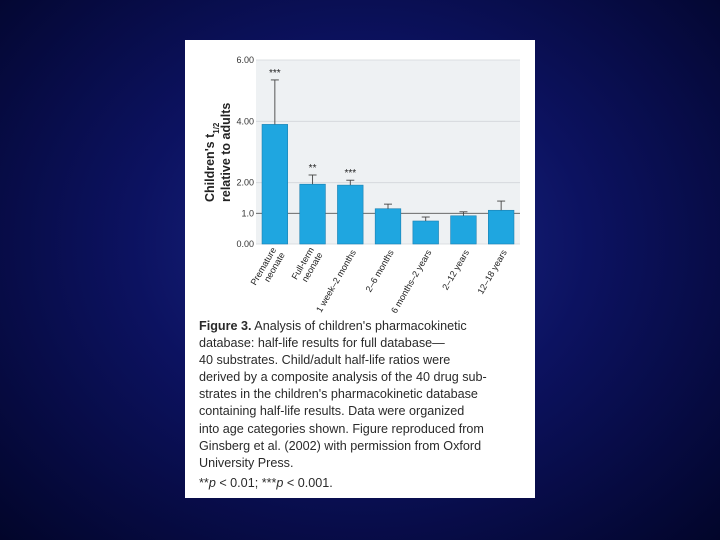  What do you see at coordinates (212, 162) in the screenshot?
I see `y-axis-label-line1: Children's t1/2` at bounding box center [212, 162].